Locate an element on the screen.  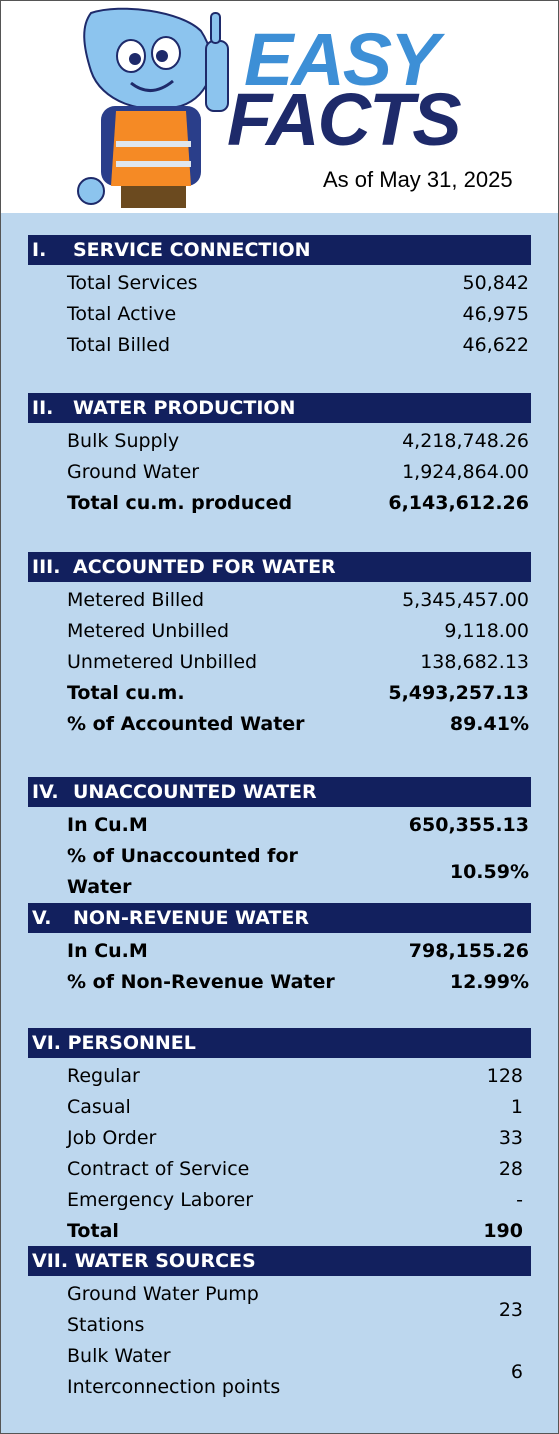
row: % of Unaccounted for Water 10.59% is located at coordinates (298, 872).